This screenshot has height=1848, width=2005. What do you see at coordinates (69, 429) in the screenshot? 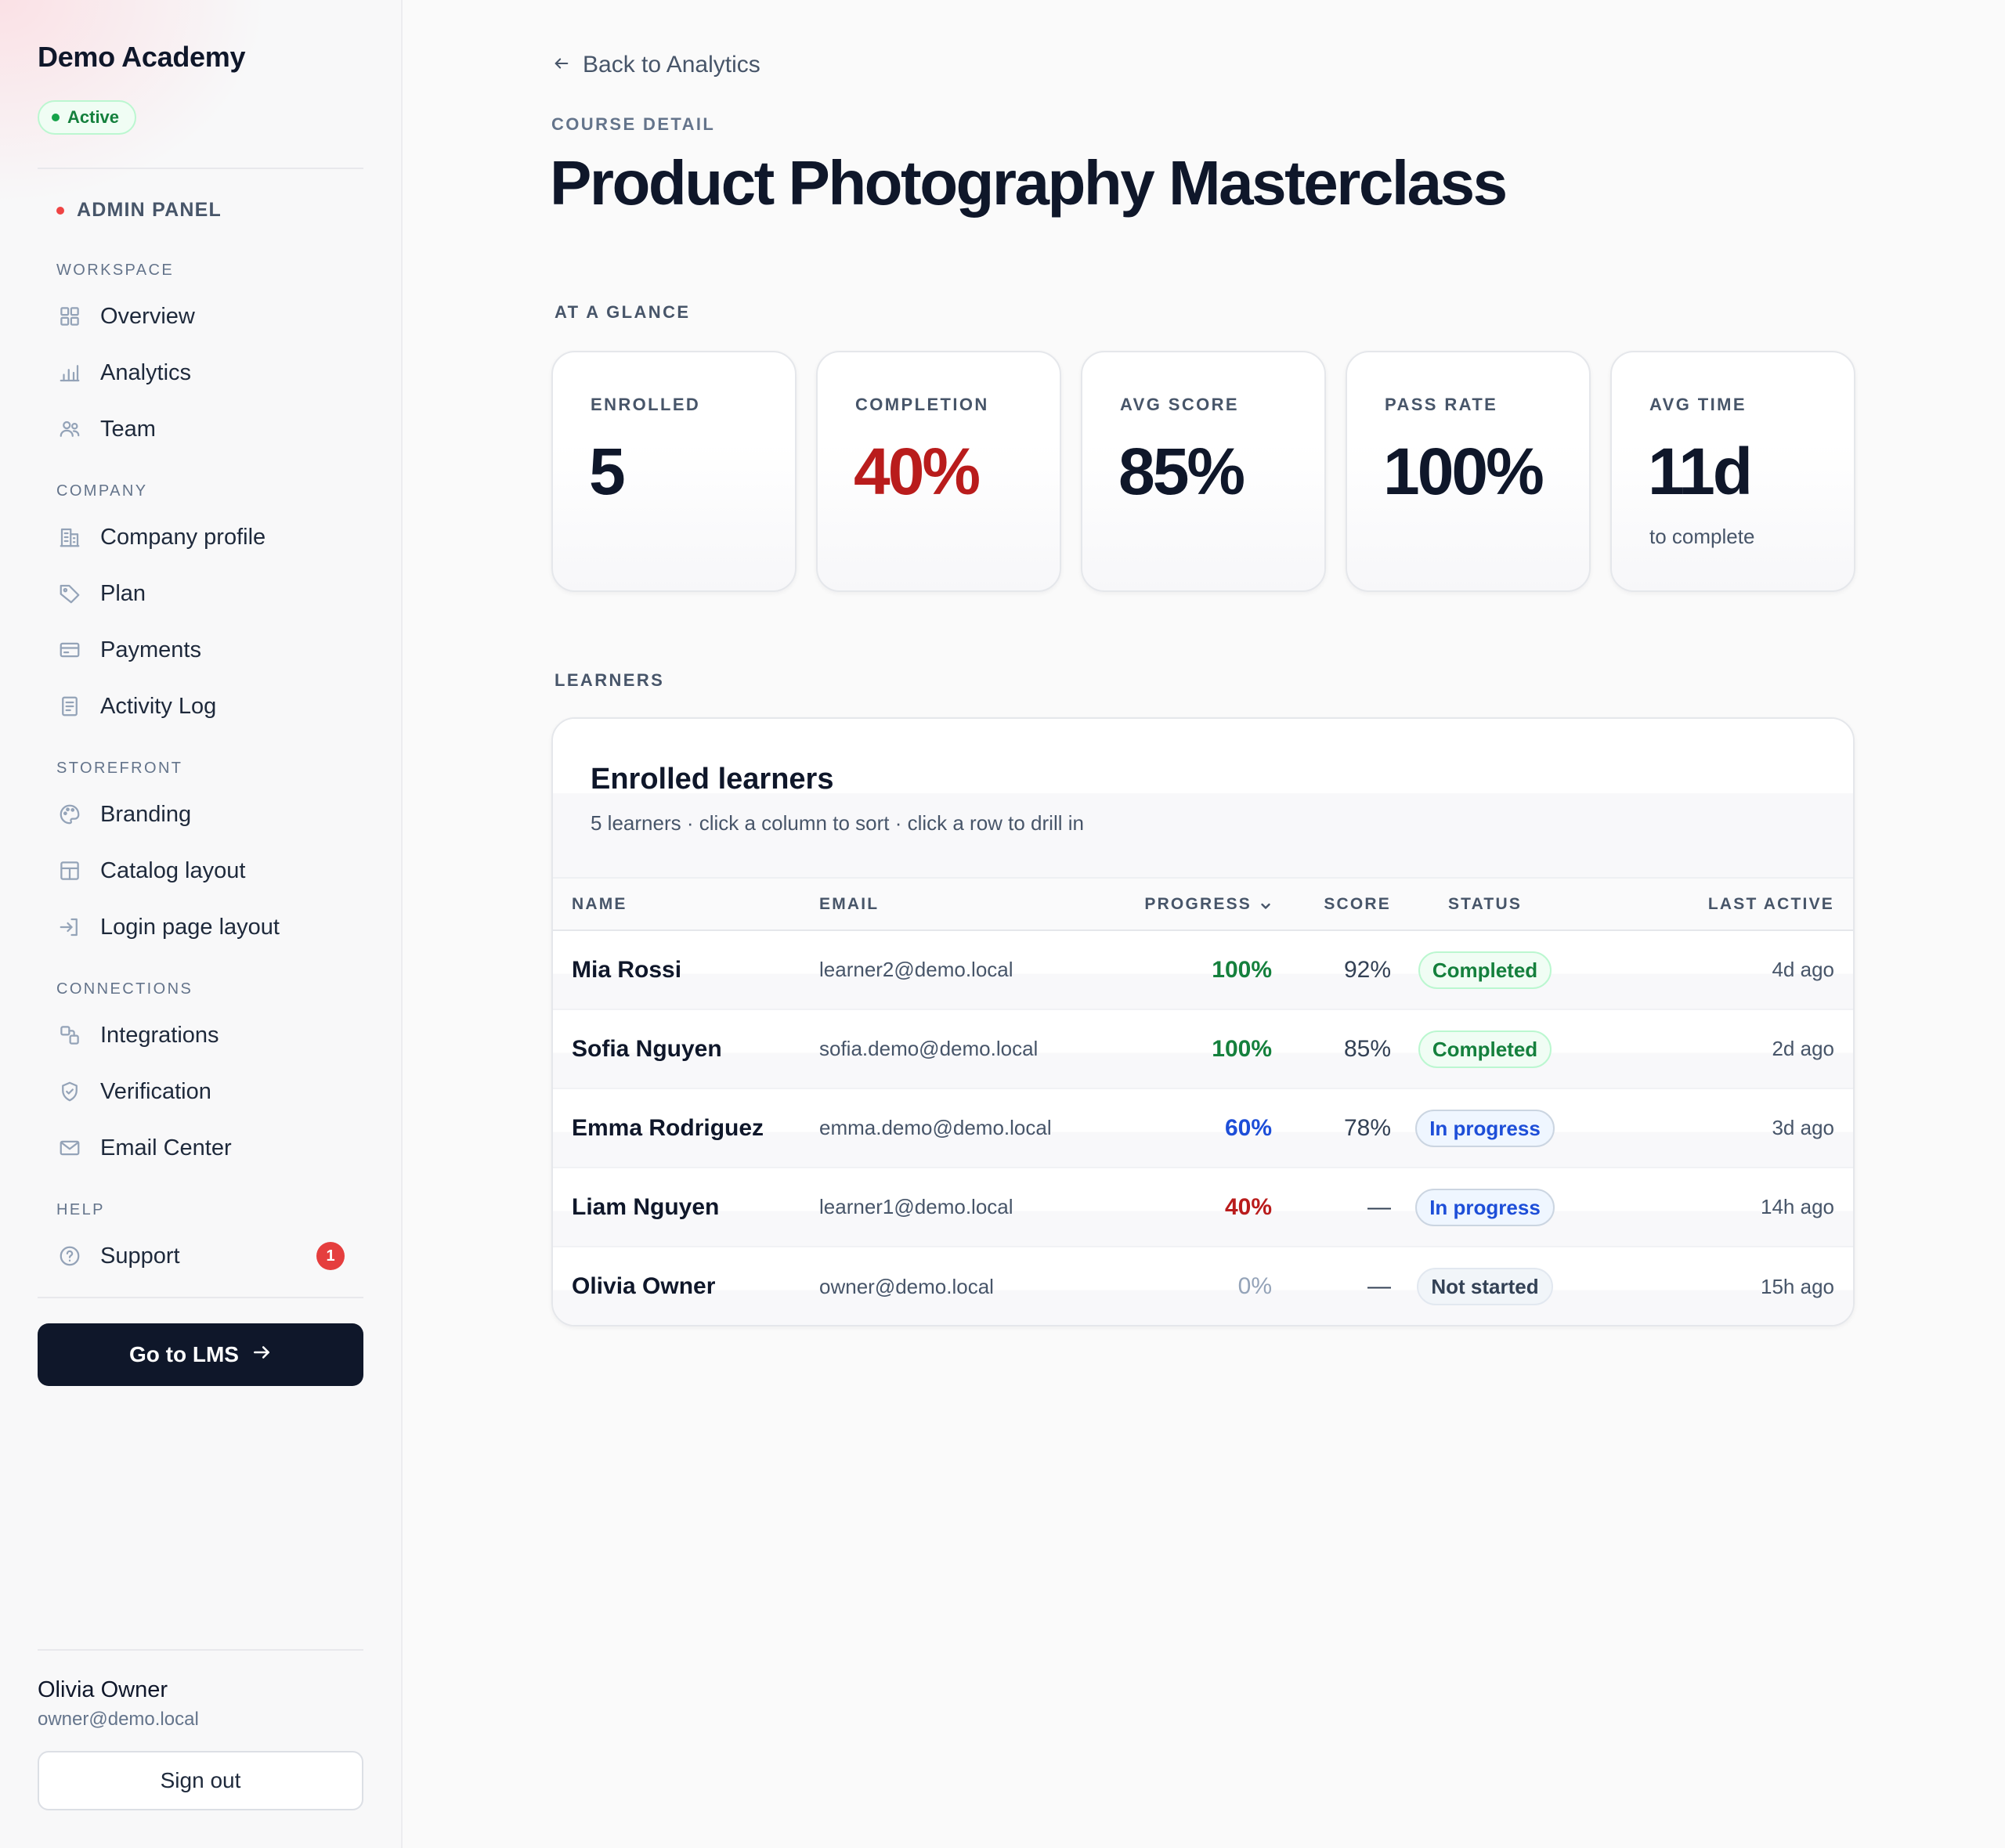
I see `users-icon` at bounding box center [69, 429].